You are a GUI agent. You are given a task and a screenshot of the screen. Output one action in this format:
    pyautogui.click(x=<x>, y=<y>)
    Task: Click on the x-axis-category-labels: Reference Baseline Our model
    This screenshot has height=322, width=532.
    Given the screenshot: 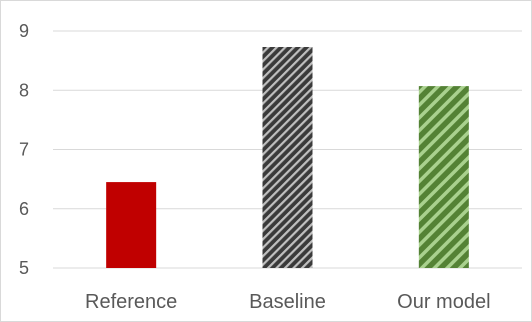 What is the action you would take?
    pyautogui.click(x=287, y=302)
    